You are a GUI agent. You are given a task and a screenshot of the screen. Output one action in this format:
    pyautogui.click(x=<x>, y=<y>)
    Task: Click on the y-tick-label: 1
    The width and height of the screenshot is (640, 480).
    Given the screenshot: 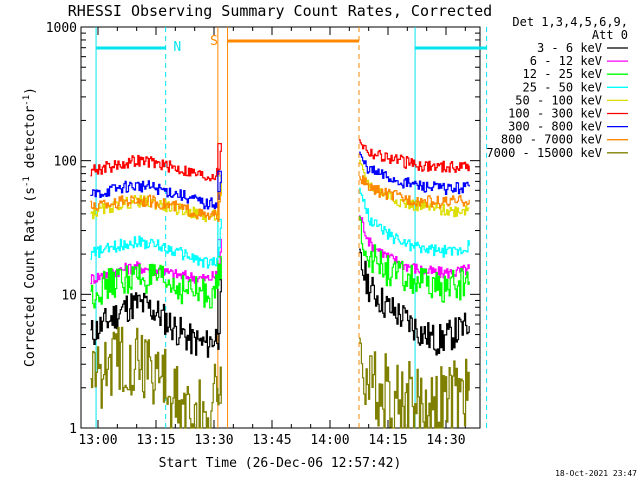 What is the action you would take?
    pyautogui.click(x=73, y=429)
    